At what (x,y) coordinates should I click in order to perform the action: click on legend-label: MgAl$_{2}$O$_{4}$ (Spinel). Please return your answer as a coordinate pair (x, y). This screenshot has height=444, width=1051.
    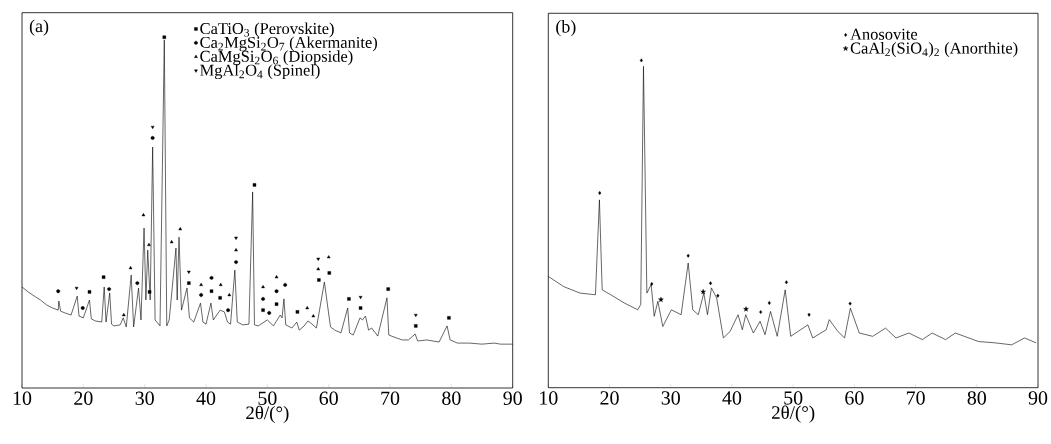
    Looking at the image, I should click on (260, 72).